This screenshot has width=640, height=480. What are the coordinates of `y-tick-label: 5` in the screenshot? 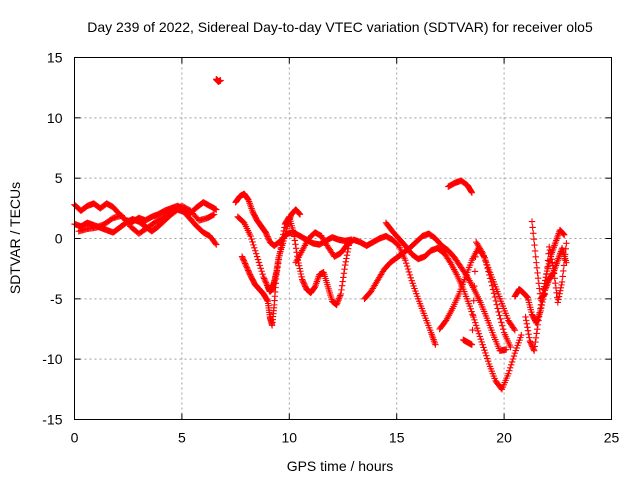 It's located at (59, 178).